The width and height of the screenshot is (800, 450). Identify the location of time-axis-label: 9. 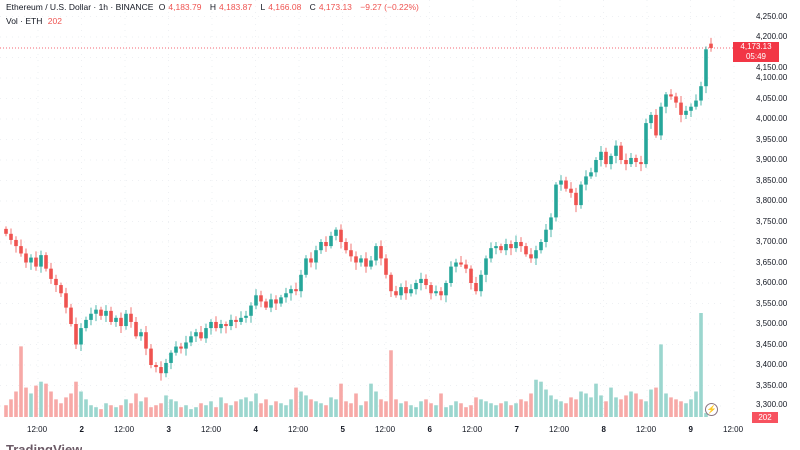
(690, 429).